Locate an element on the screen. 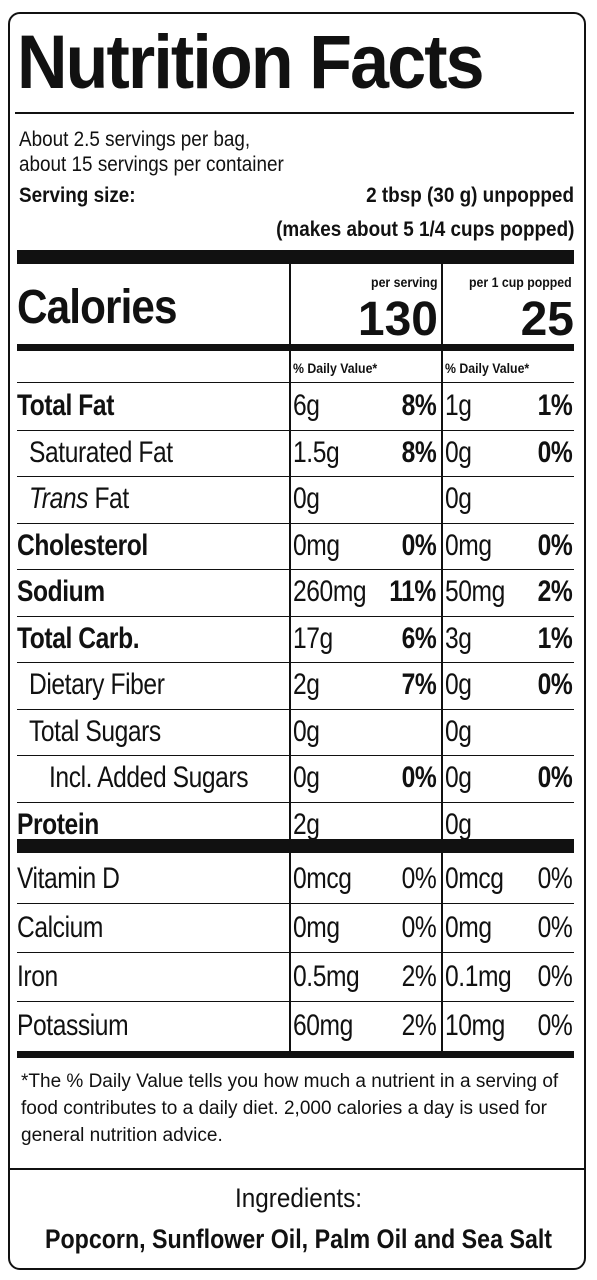  vitamin-name: Vitamin D is located at coordinates (68, 878).